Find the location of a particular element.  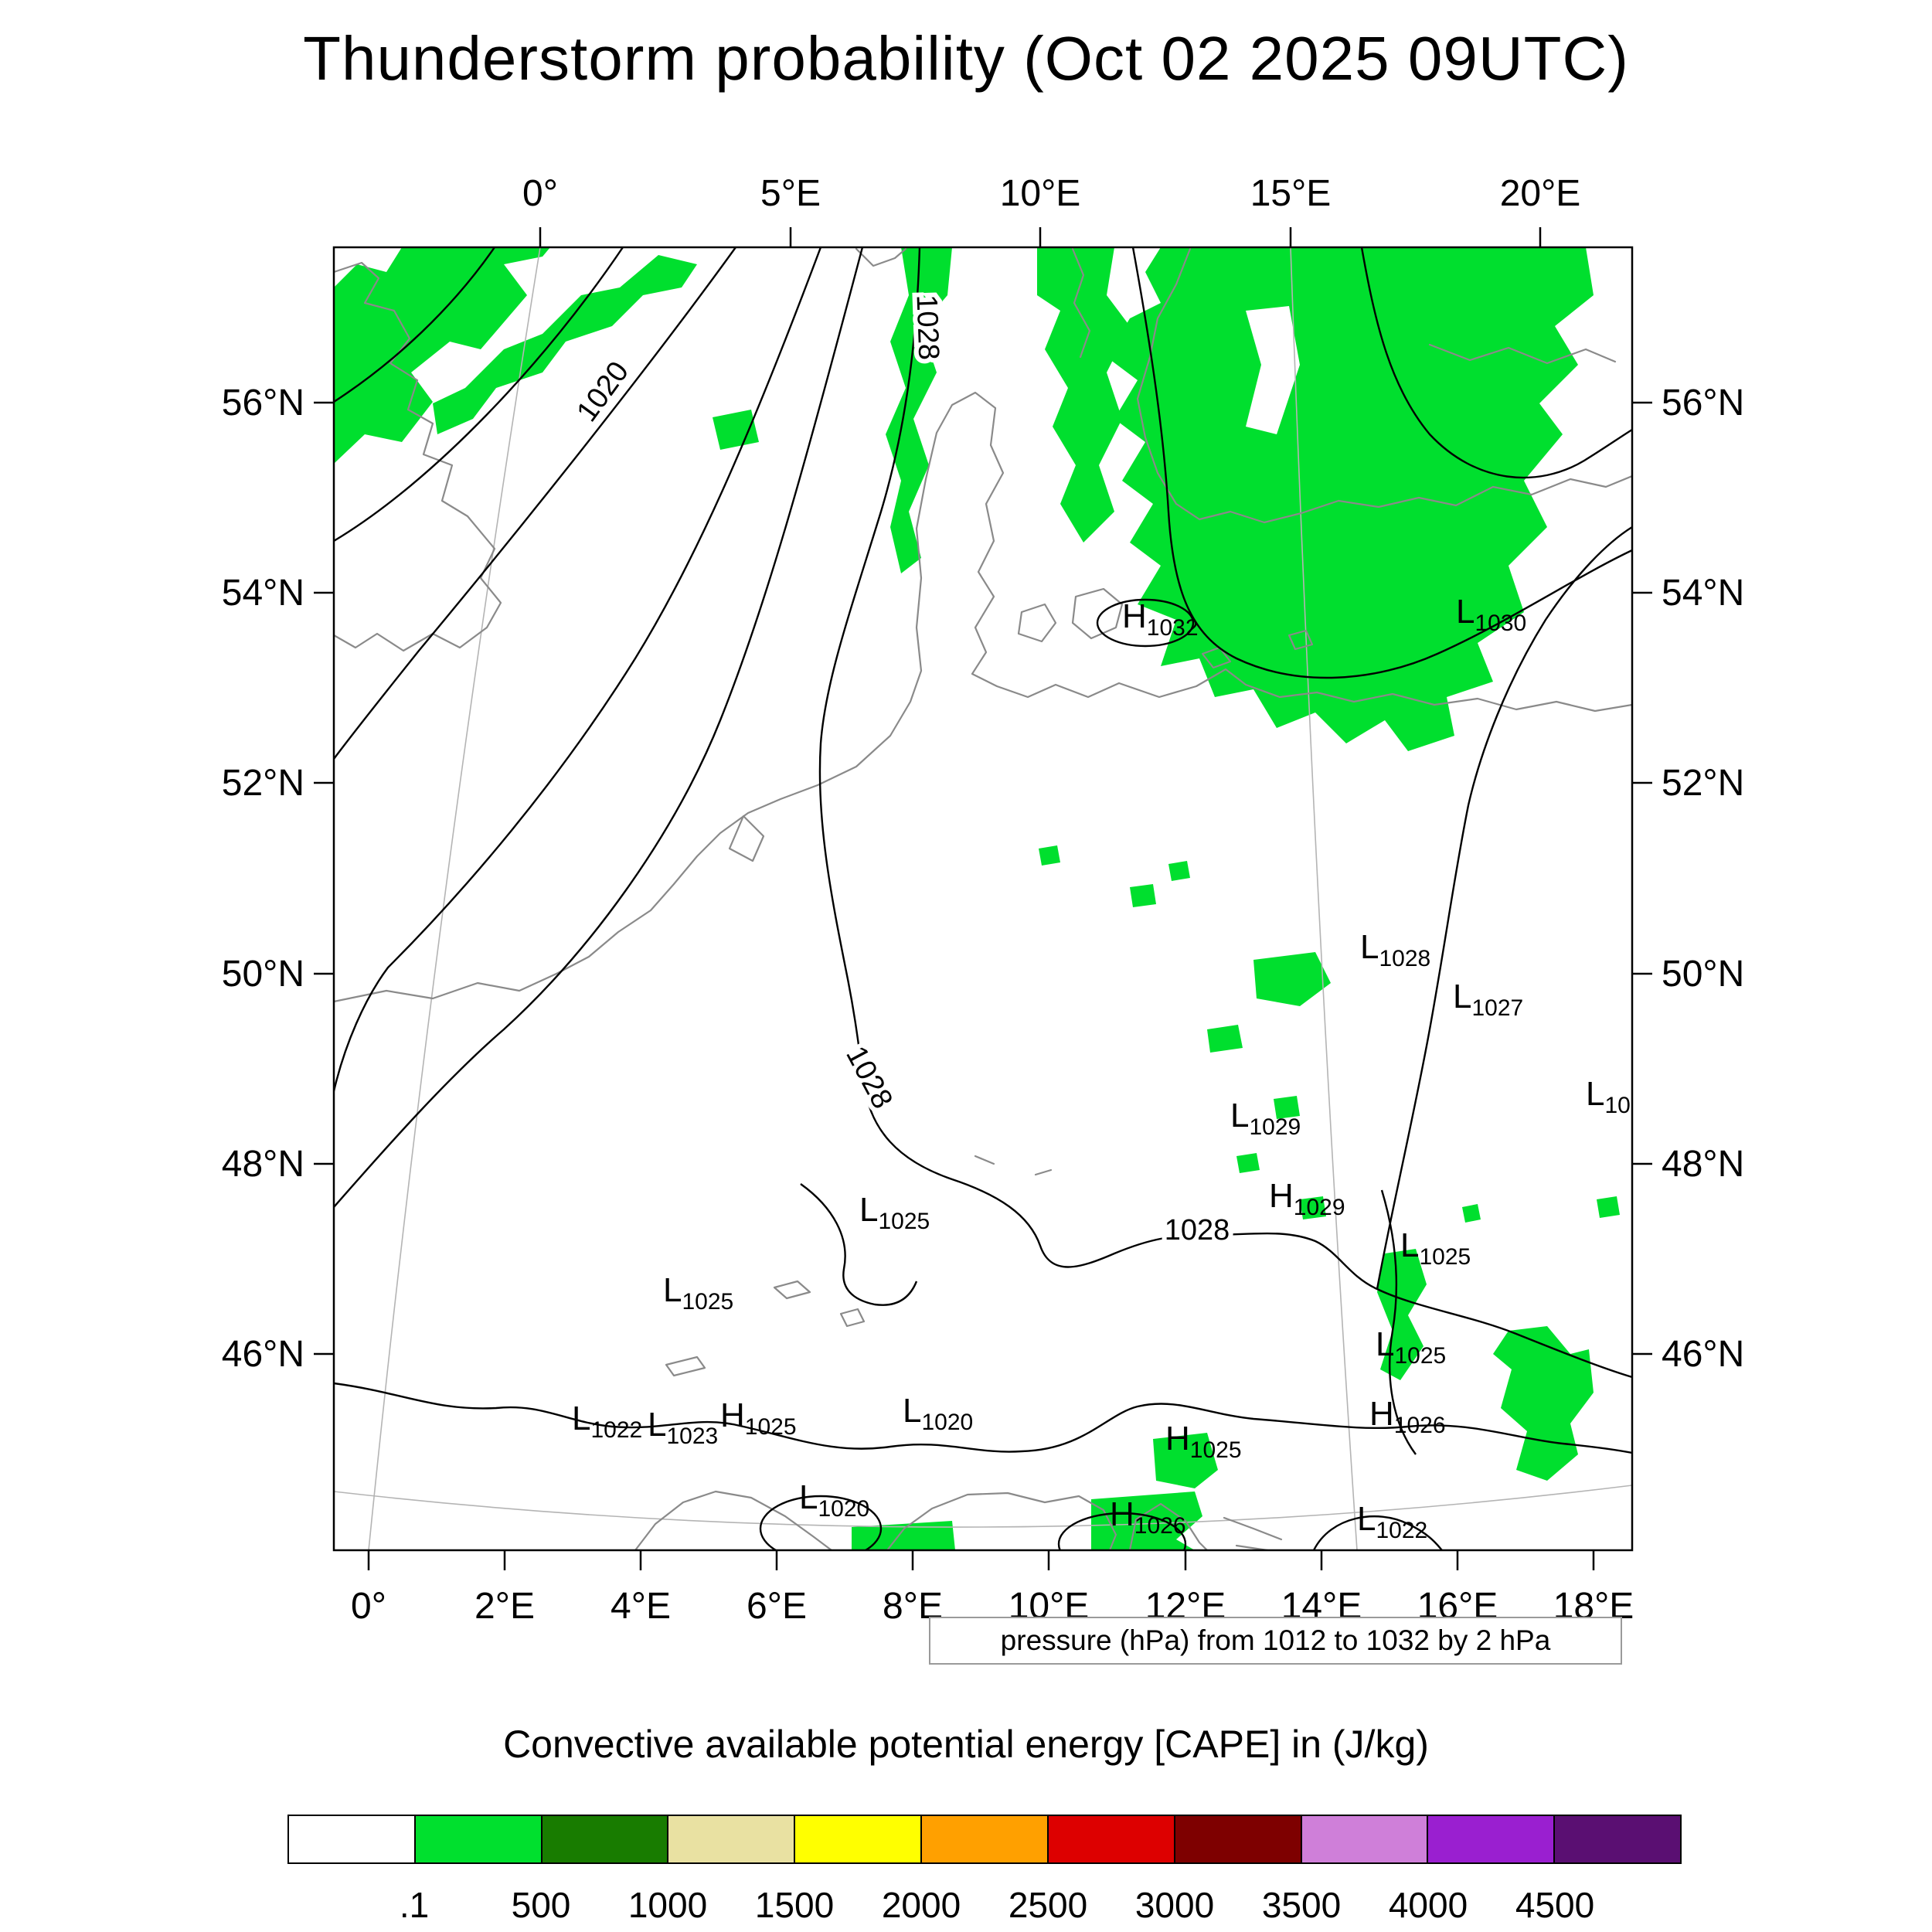

right-axis-label: 48°N is located at coordinates (1703, 1164).